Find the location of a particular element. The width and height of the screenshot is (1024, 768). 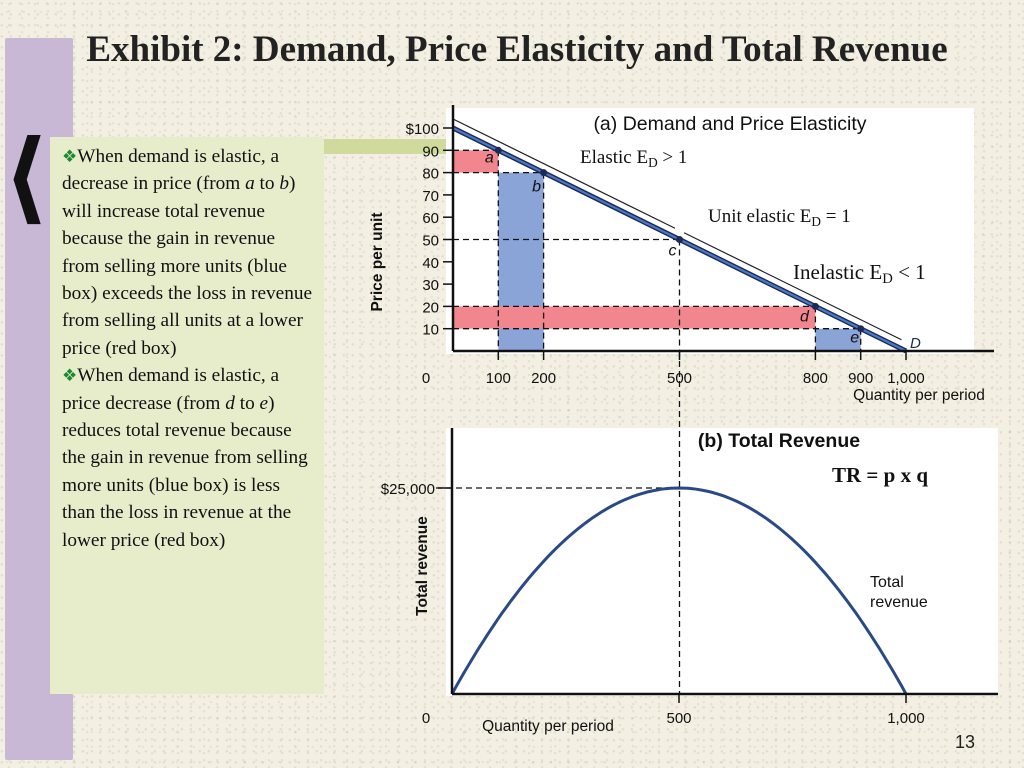

a-x-tick-label-900: 900 is located at coordinates (860, 378).